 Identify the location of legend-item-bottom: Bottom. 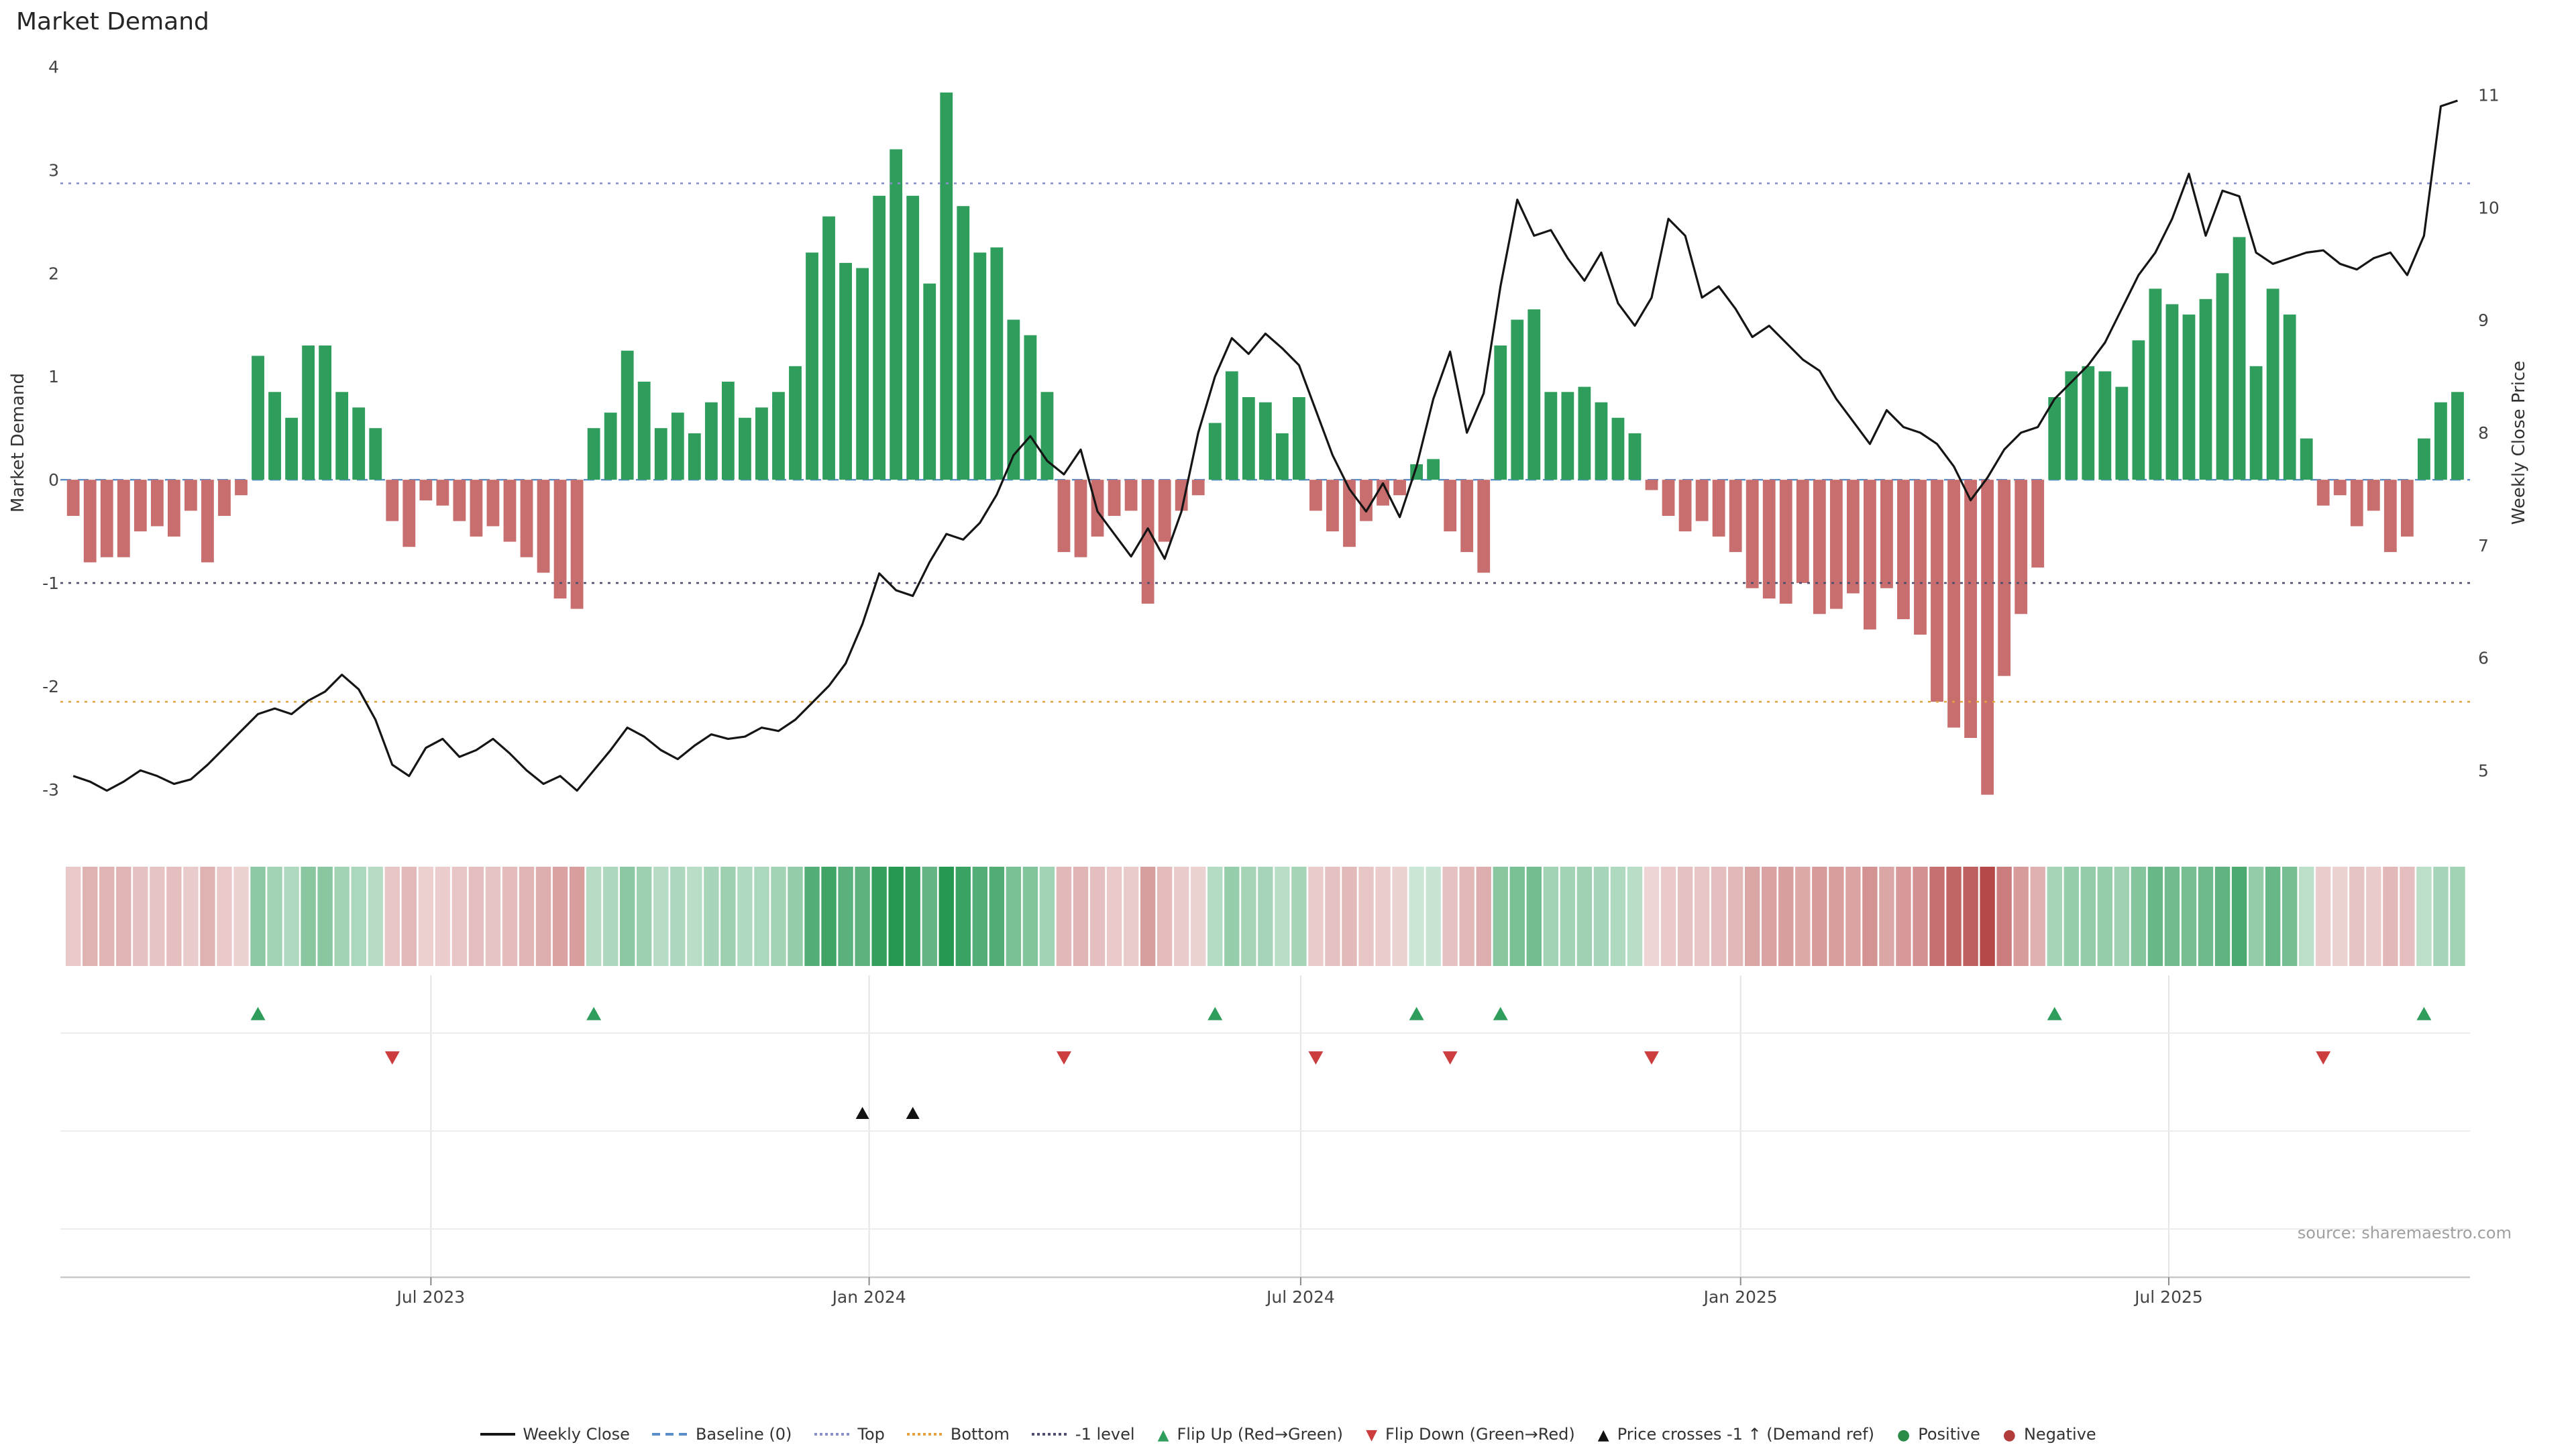
(958, 1434).